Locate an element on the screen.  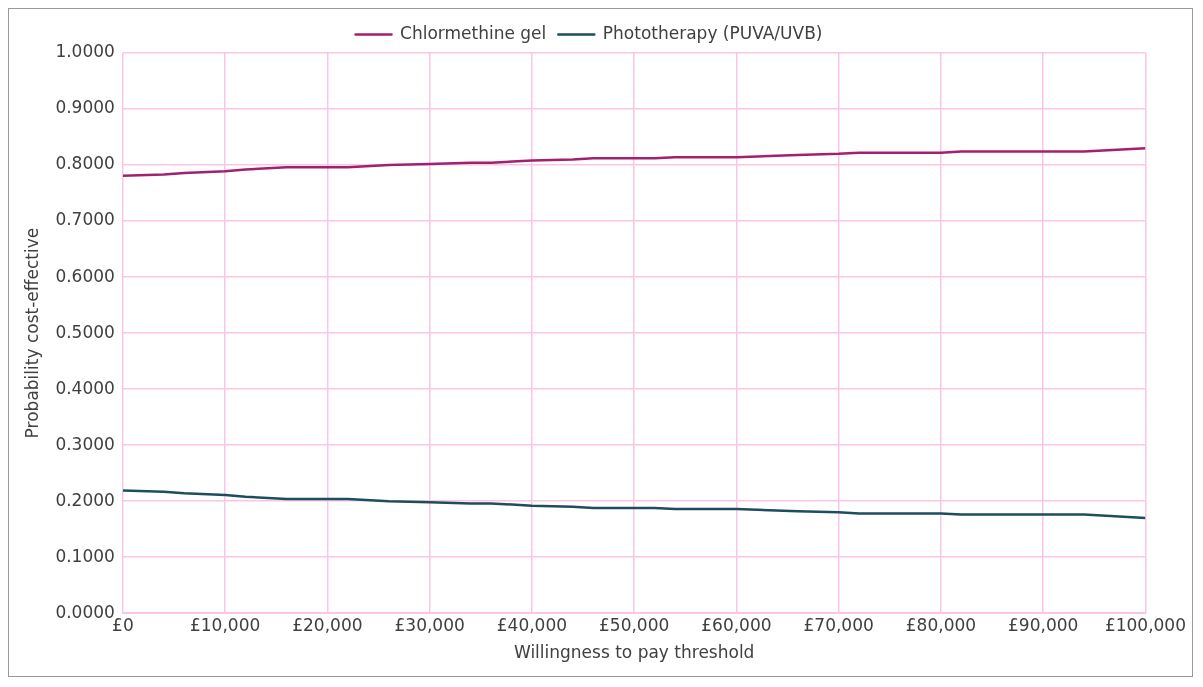
y-tick-label: 0.6000 is located at coordinates (85, 275).